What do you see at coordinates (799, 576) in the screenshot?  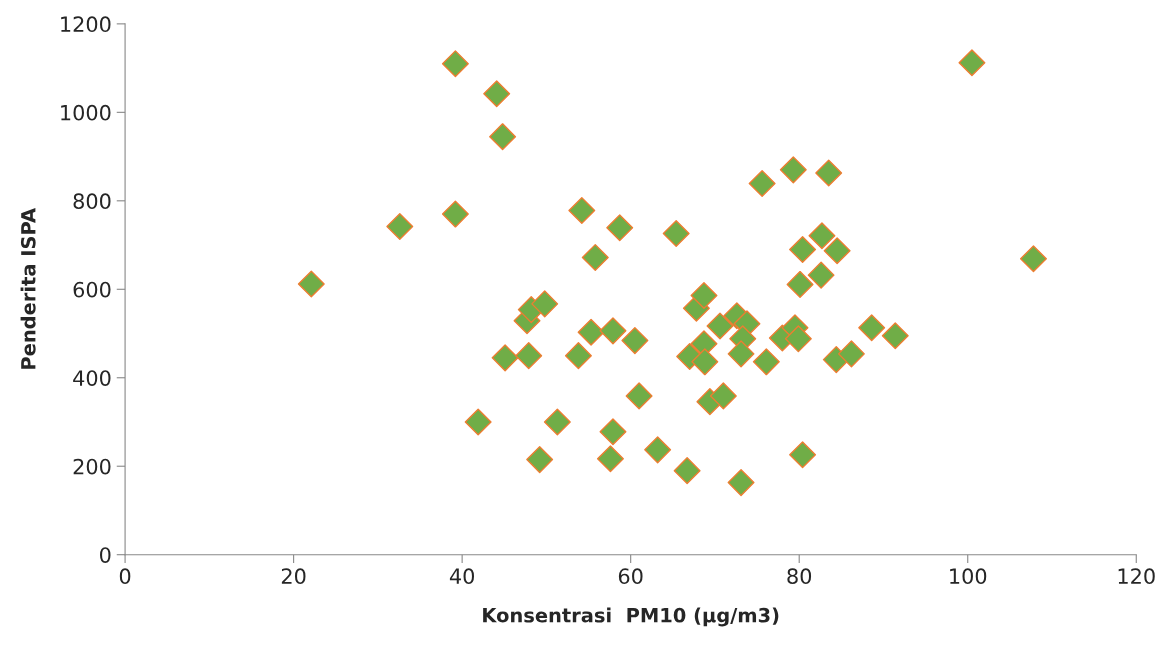 I see `x-tick-label: 80` at bounding box center [799, 576].